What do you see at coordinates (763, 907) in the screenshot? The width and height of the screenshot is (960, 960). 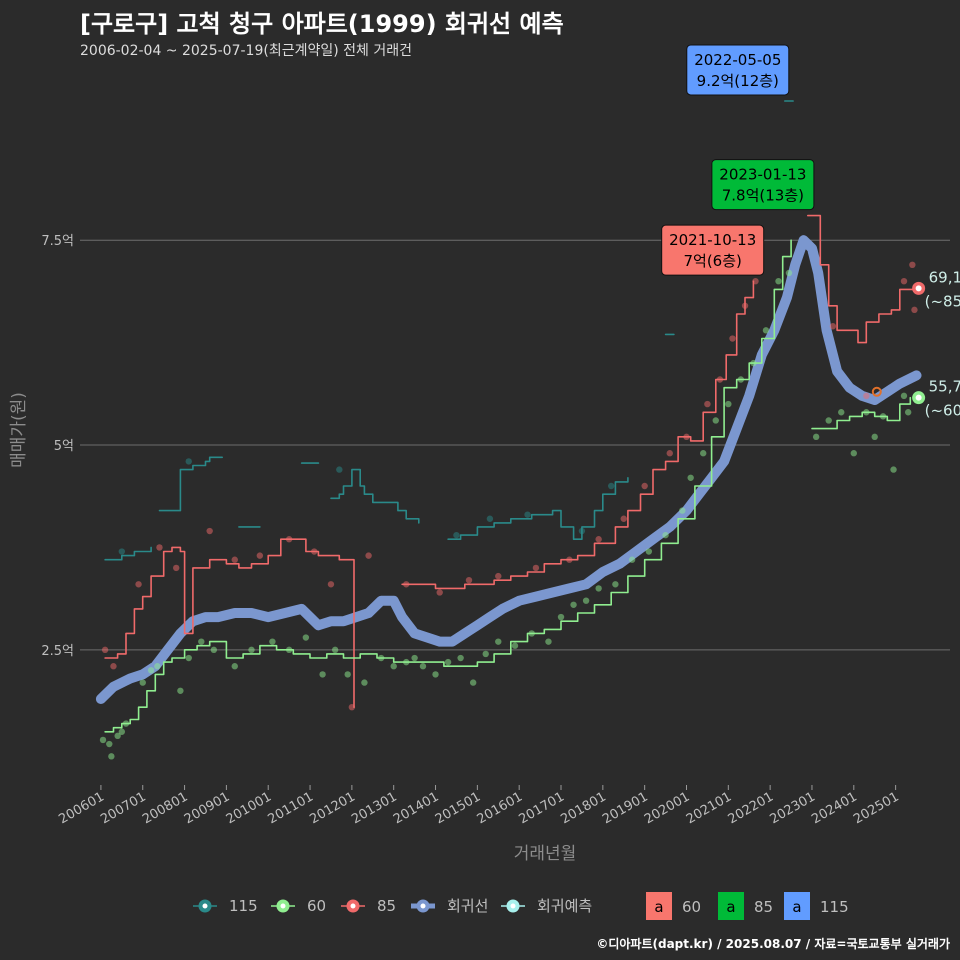 I see `legend-box-label-85: 85` at bounding box center [763, 907].